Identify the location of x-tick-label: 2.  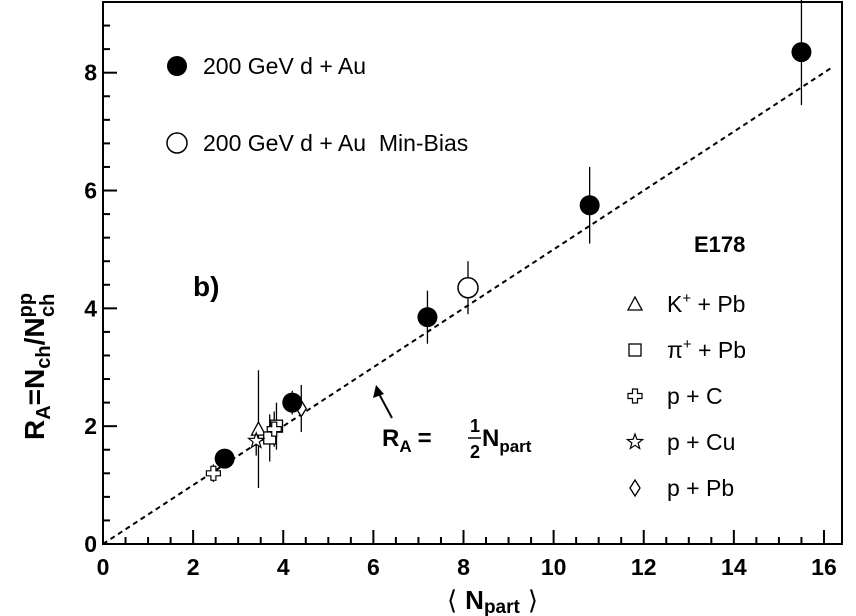
(193, 567).